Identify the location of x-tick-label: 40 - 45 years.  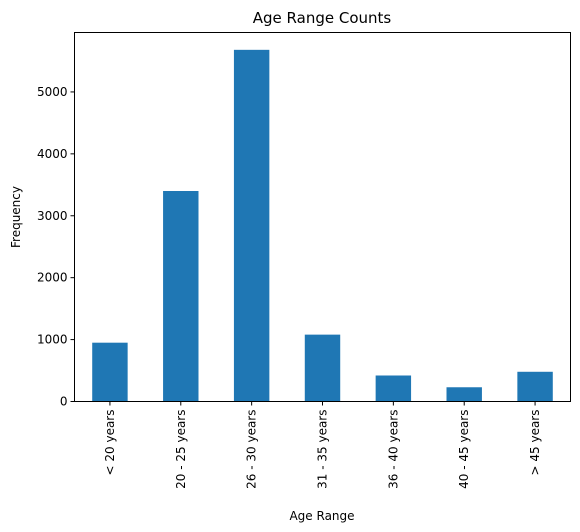
(464, 449).